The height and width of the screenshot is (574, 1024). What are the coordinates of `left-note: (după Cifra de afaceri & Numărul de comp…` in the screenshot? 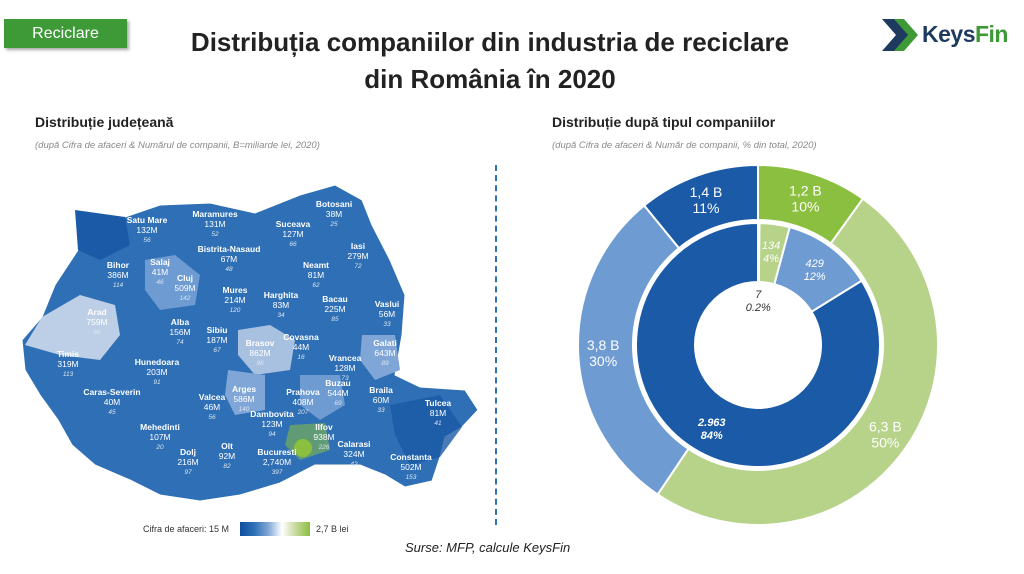 It's located at (177, 145).